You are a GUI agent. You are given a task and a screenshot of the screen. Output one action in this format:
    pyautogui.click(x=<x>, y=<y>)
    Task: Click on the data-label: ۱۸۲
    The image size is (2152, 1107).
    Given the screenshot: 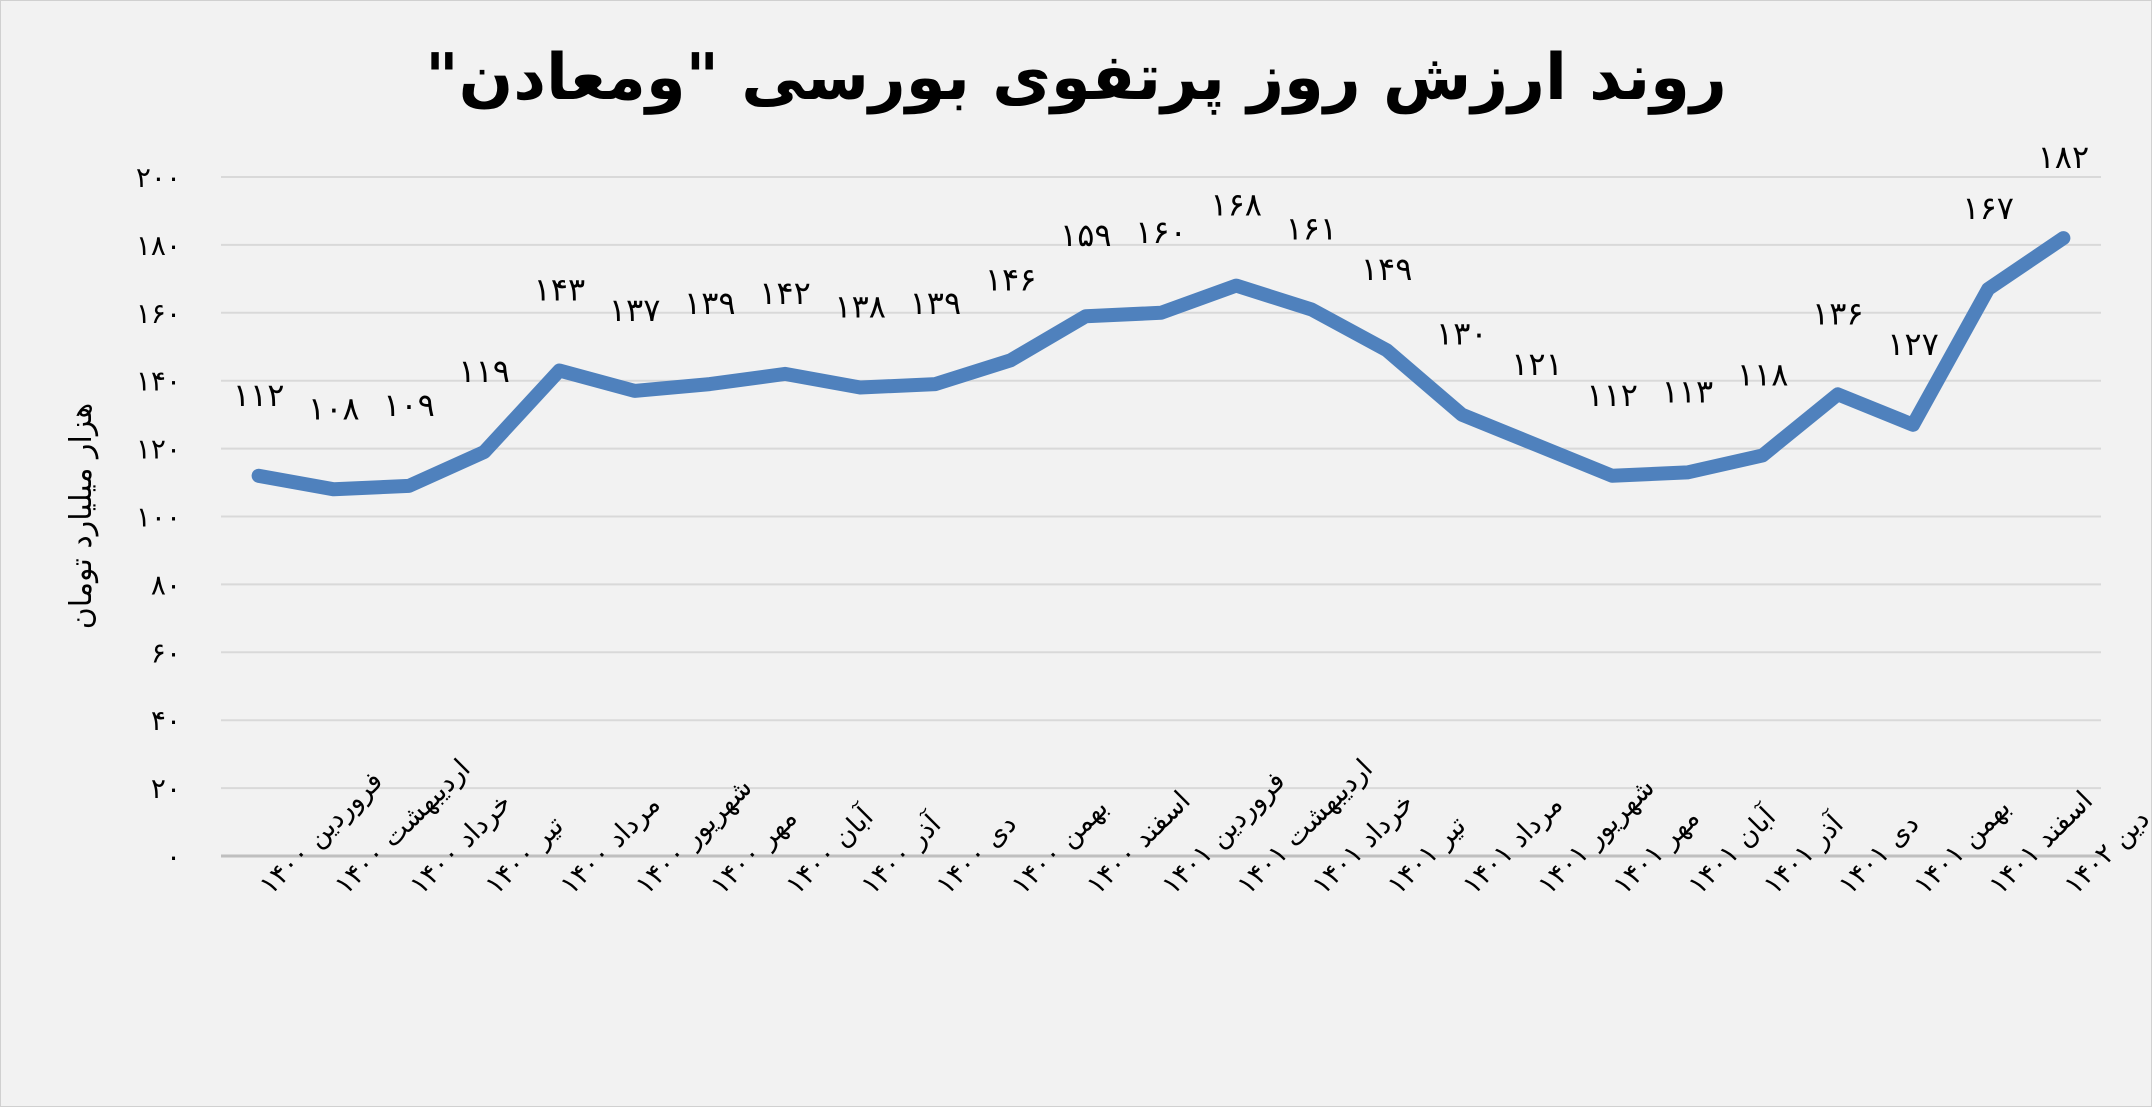 What is the action you would take?
    pyautogui.click(x=2064, y=157)
    